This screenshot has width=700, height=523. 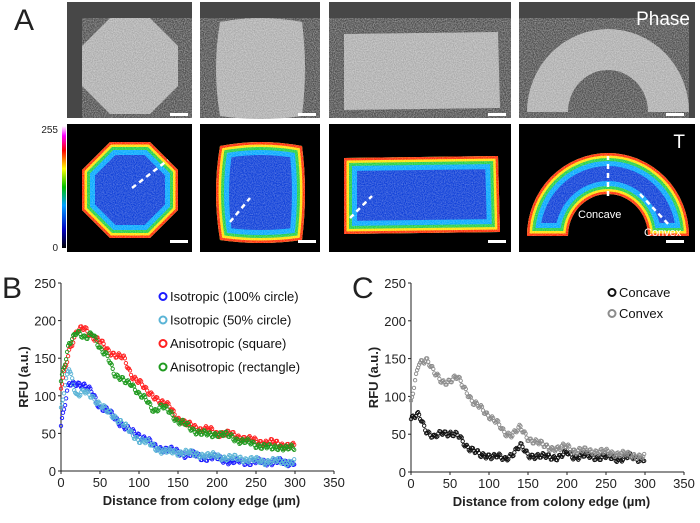 I want to click on x-axis-label: Distance from colony edge (µm), so click(x=201, y=500).